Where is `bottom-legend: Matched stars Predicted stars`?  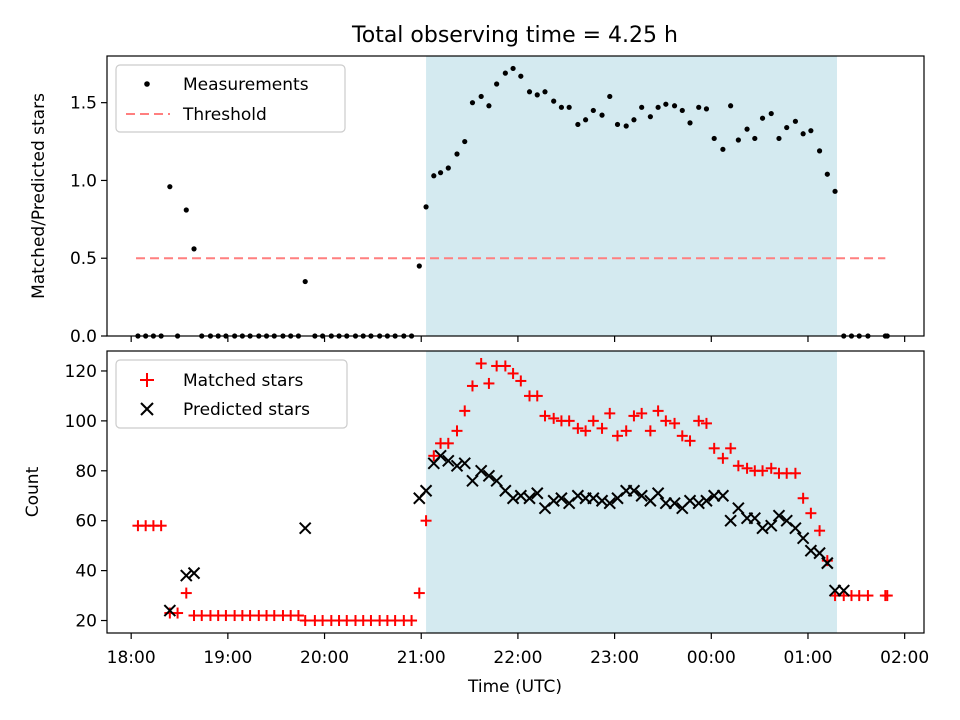 bottom-legend: Matched stars Predicted stars is located at coordinates (231, 394).